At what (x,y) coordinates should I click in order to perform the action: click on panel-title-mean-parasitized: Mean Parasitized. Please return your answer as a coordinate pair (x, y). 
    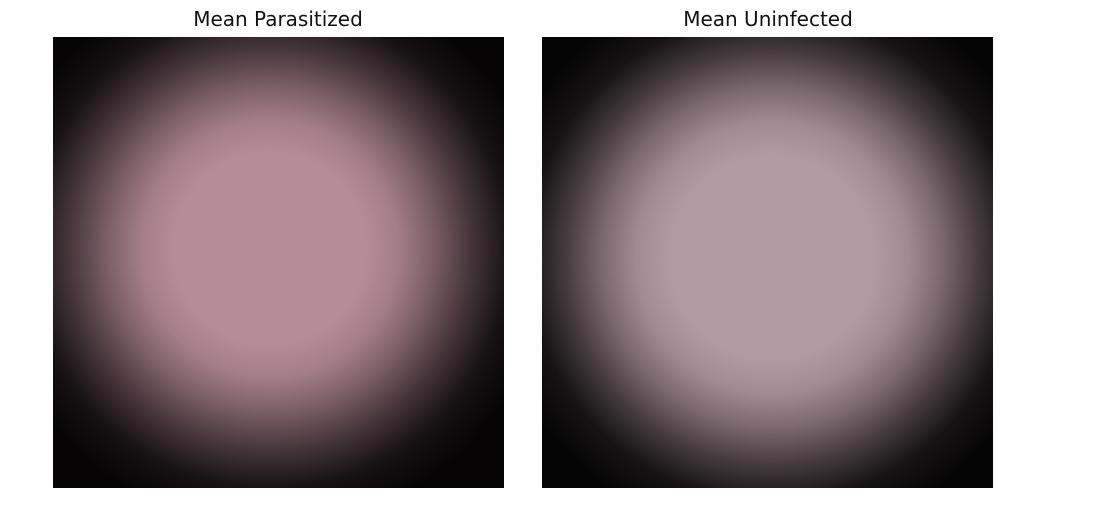
    Looking at the image, I should click on (278, 19).